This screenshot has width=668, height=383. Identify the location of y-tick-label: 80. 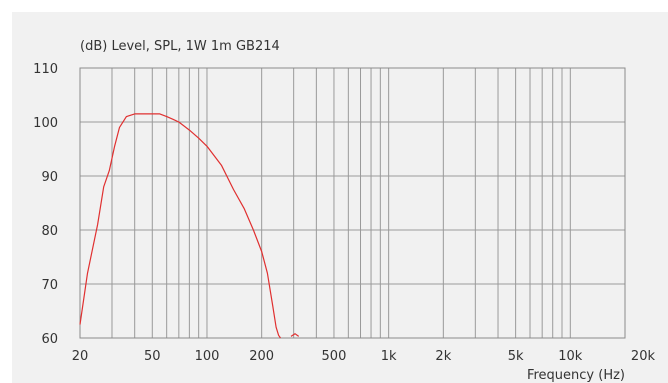
(49, 231).